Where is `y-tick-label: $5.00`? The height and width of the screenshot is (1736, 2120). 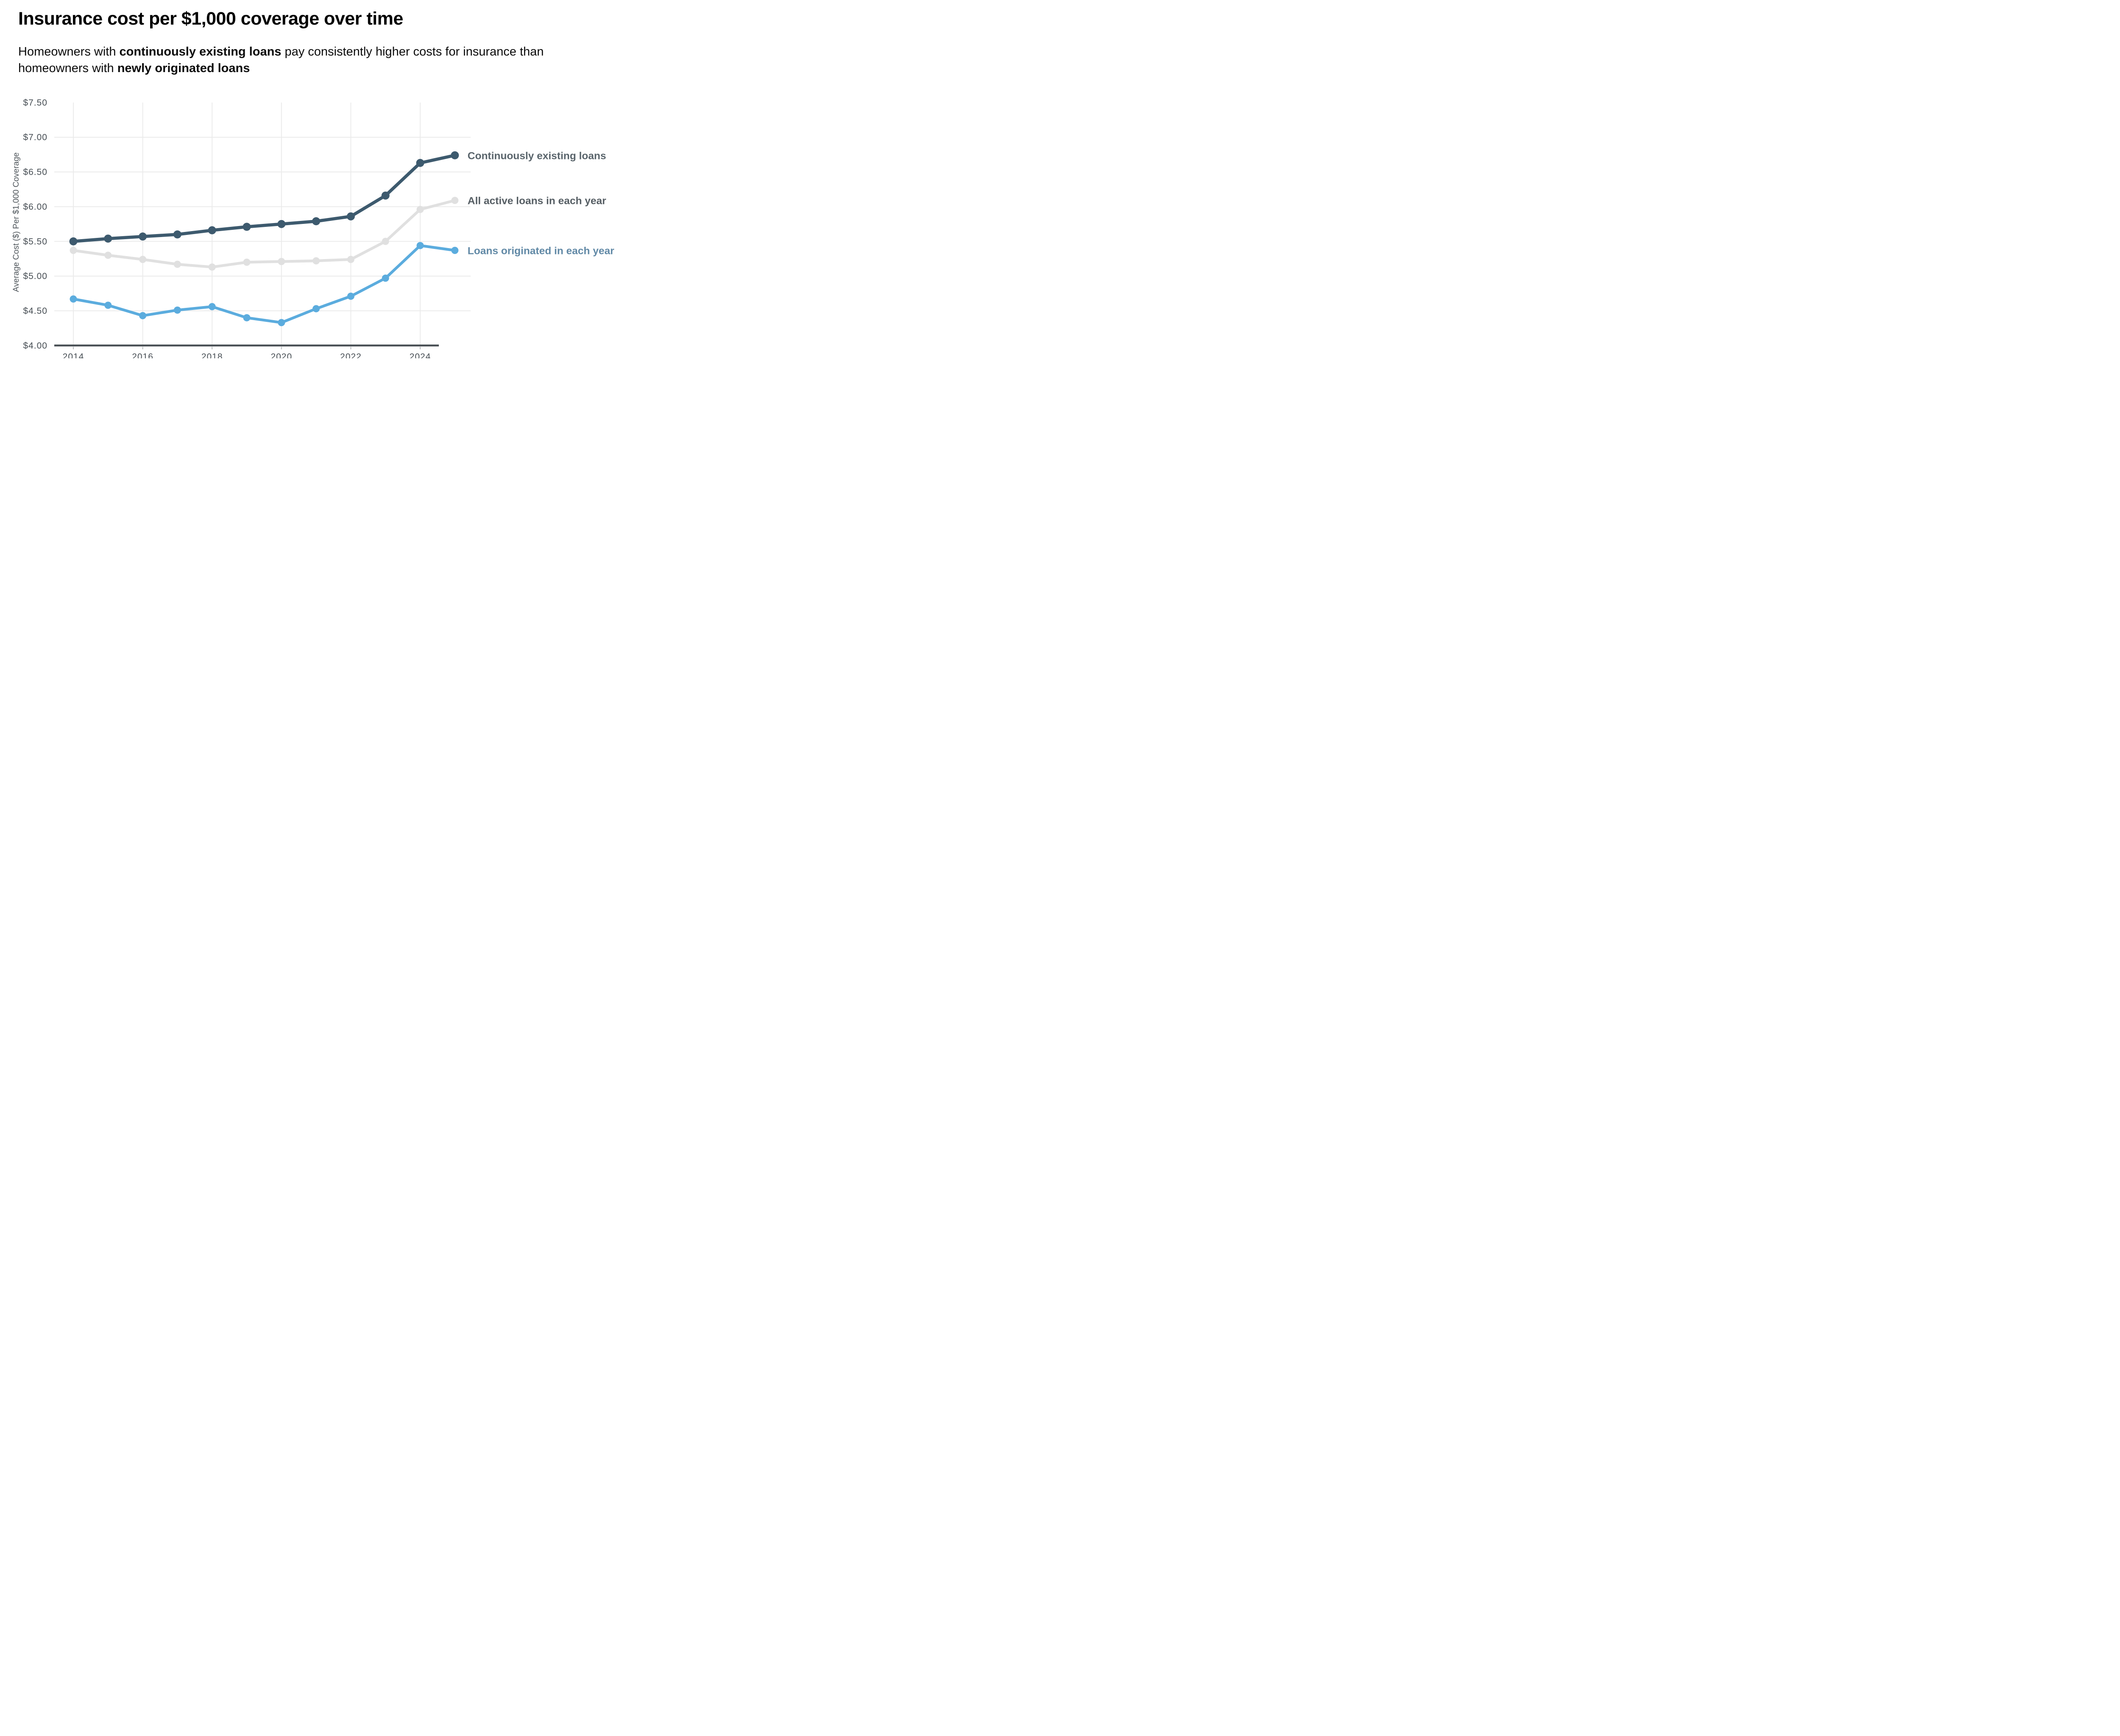 y-tick-label: $5.00 is located at coordinates (35, 276).